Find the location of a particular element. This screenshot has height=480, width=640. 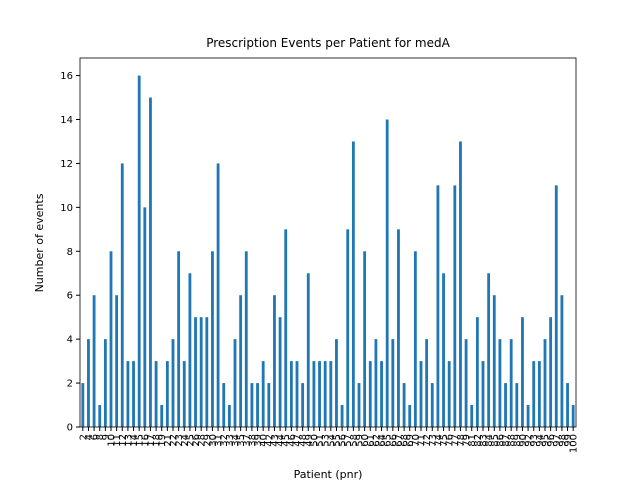

x-tick-label: 74 is located at coordinates (438, 440).